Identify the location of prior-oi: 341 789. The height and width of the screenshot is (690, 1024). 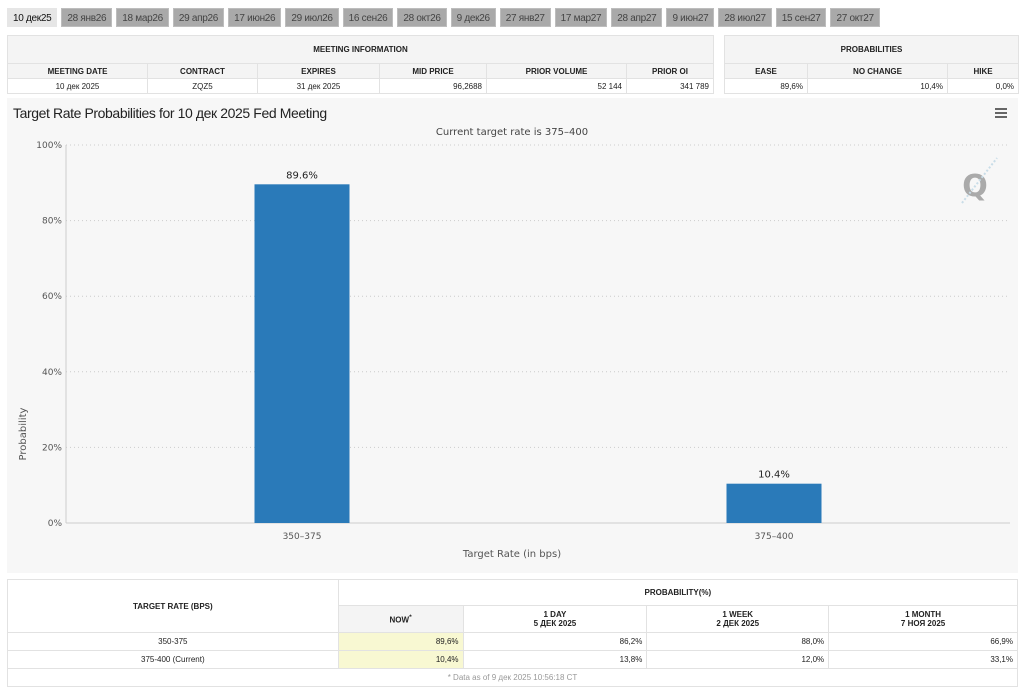
(670, 86).